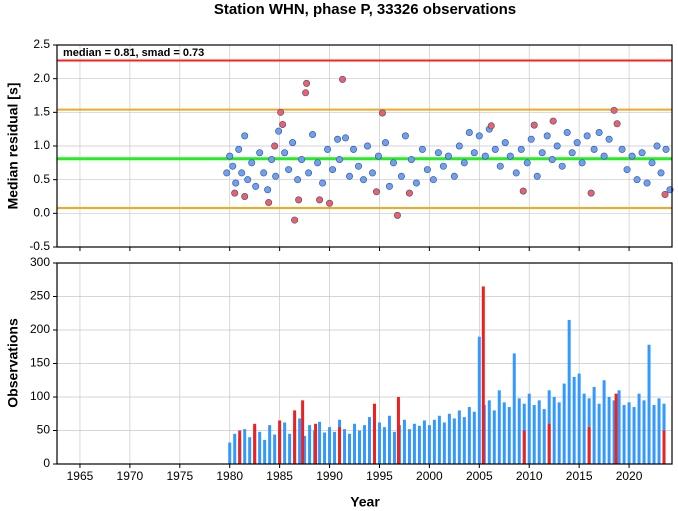 This screenshot has height=511, width=678. I want to click on x-axis-label: Year, so click(365, 502).